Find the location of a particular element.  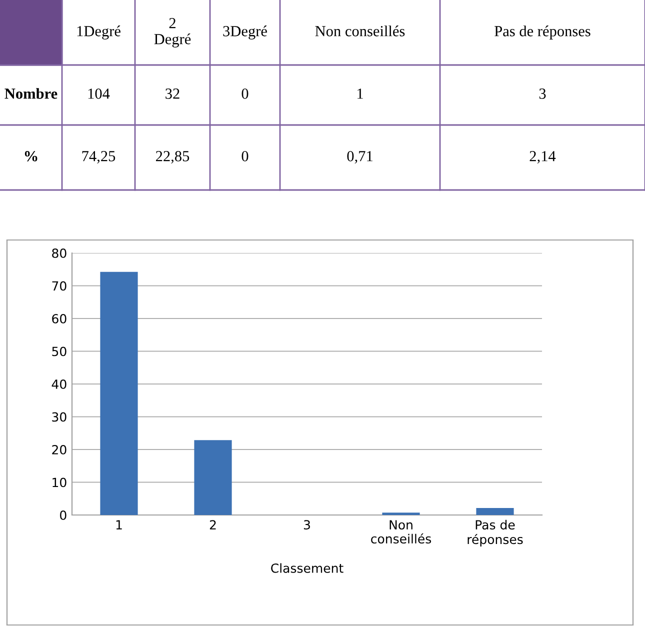

text: 1 is located at coordinates (360, 93).